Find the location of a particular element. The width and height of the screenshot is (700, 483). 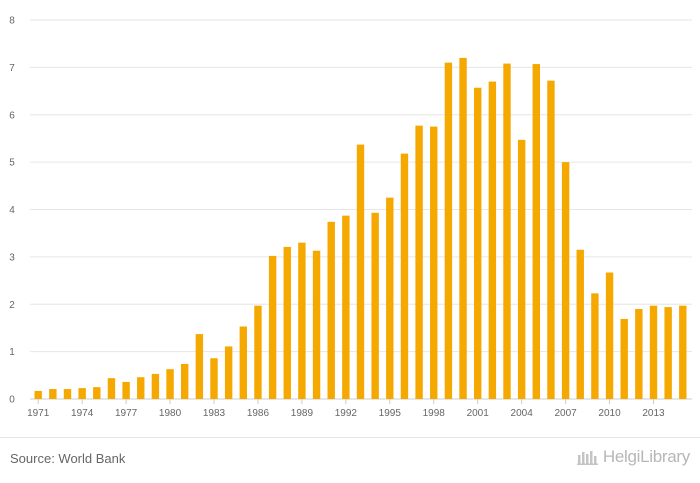

bar-2009 is located at coordinates (595, 346).